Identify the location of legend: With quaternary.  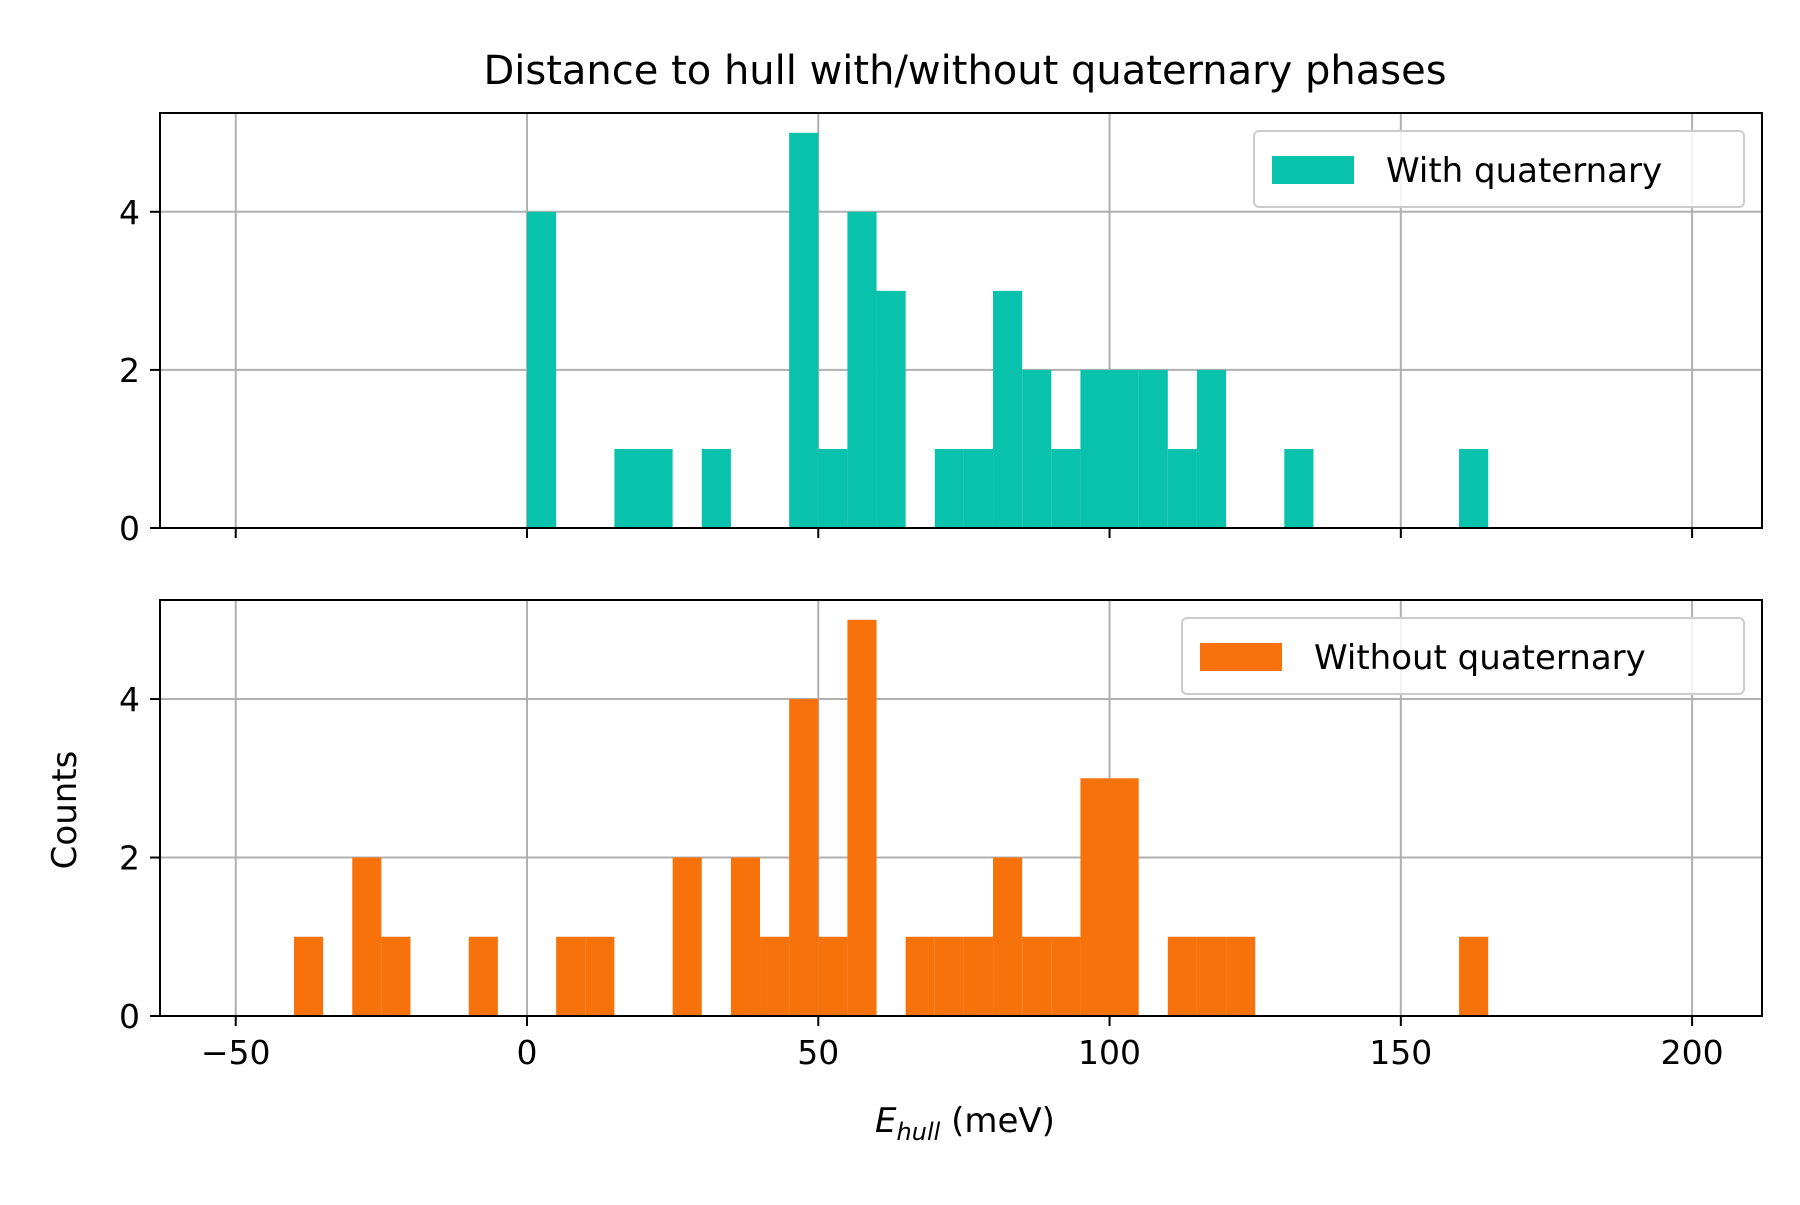
(1499, 169).